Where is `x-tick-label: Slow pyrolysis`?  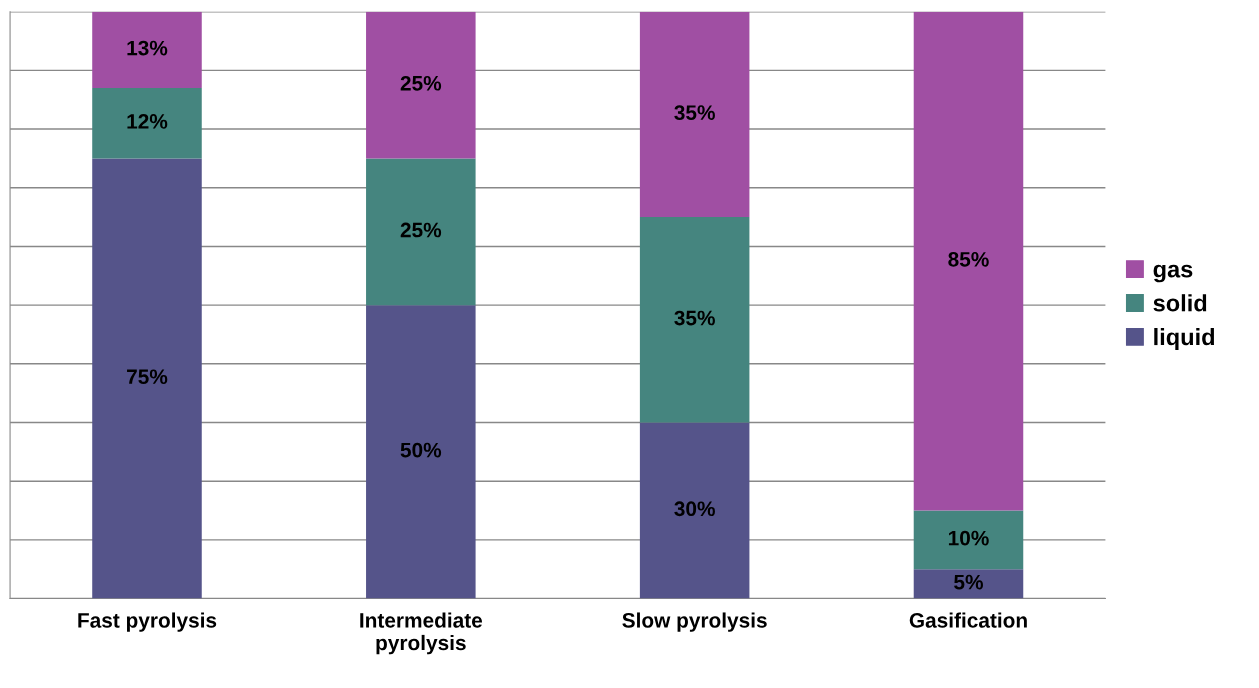 x-tick-label: Slow pyrolysis is located at coordinates (694, 622).